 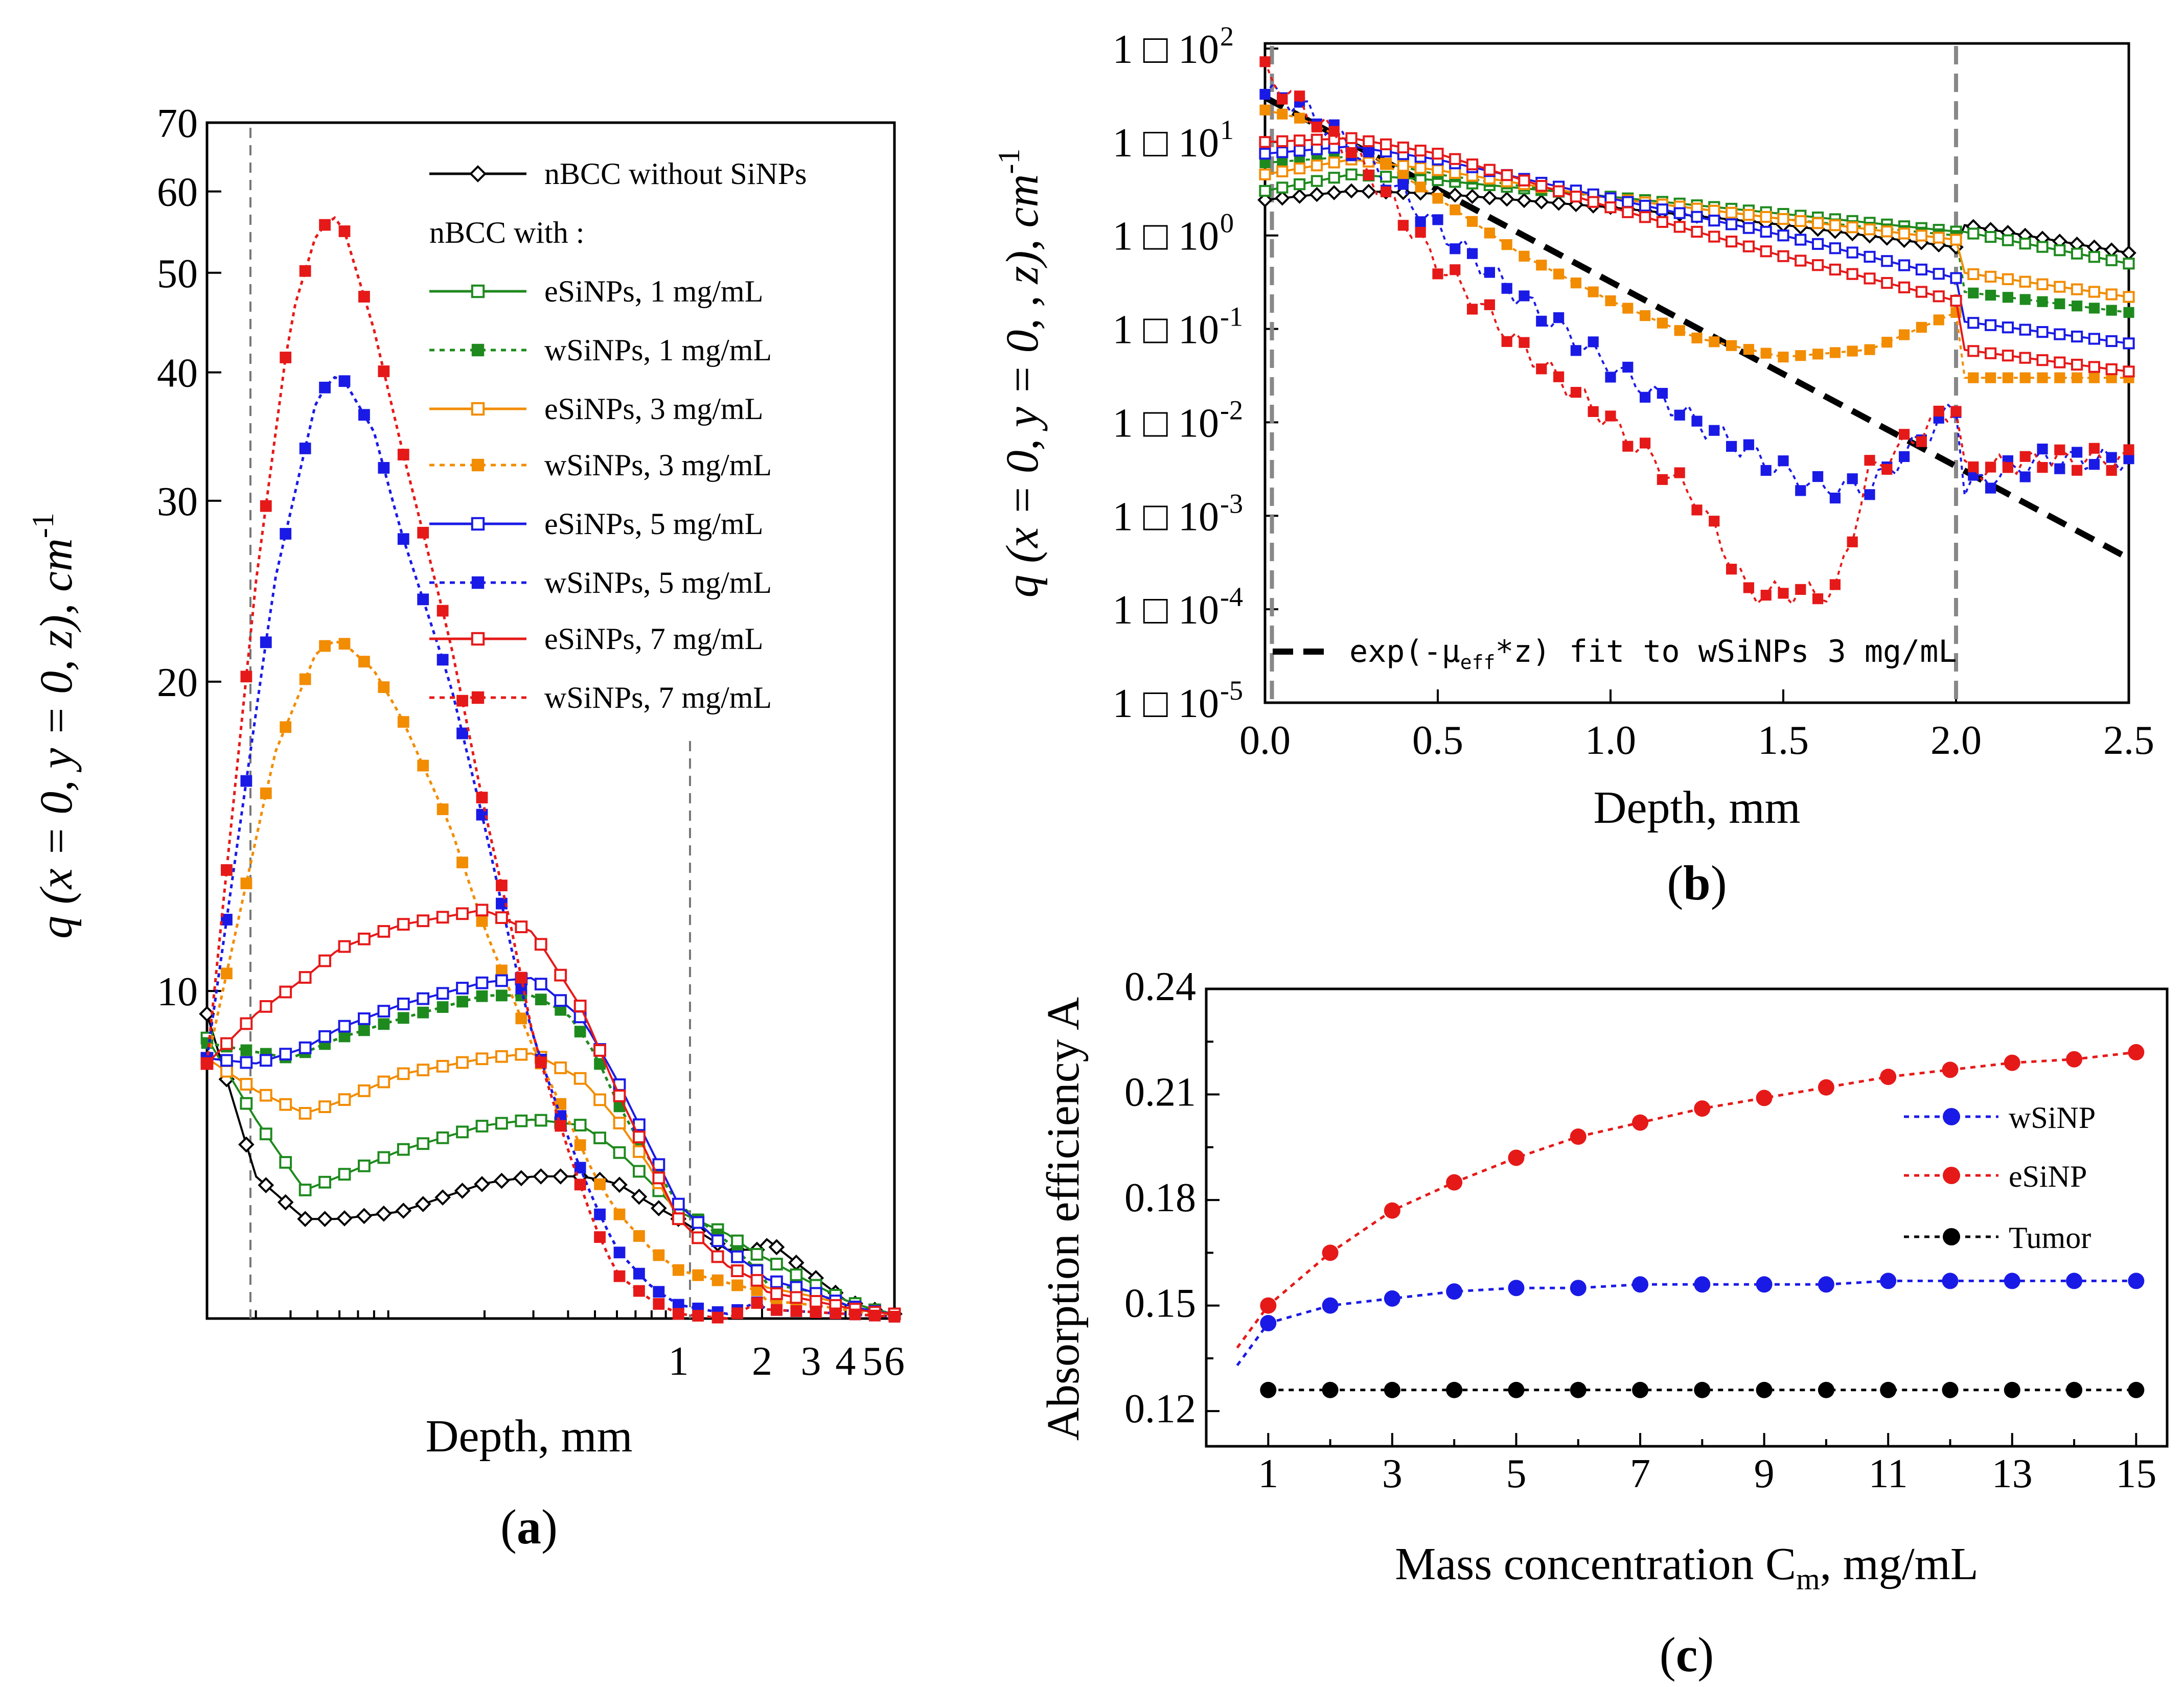 I want to click on panel-b-label: (b), so click(x=1697, y=883).